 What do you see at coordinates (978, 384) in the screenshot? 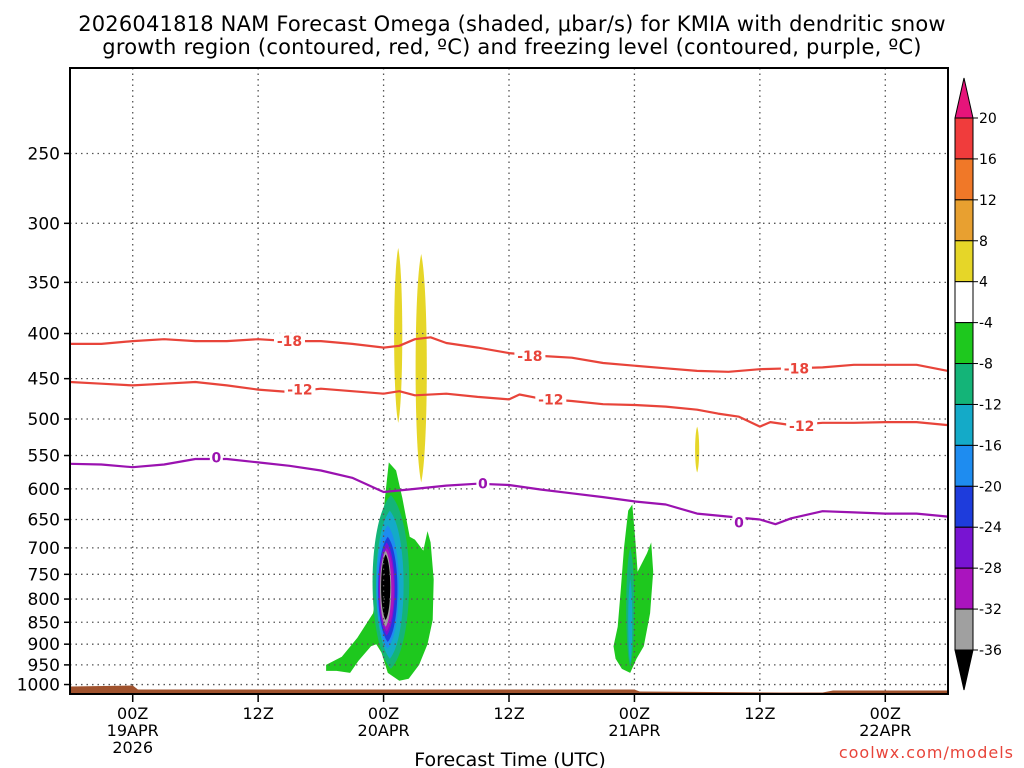
I see `colorbar: 20 16 12 8 4 -4 -8 -12 -16 -20 -24 -28 -32 -36` at bounding box center [978, 384].